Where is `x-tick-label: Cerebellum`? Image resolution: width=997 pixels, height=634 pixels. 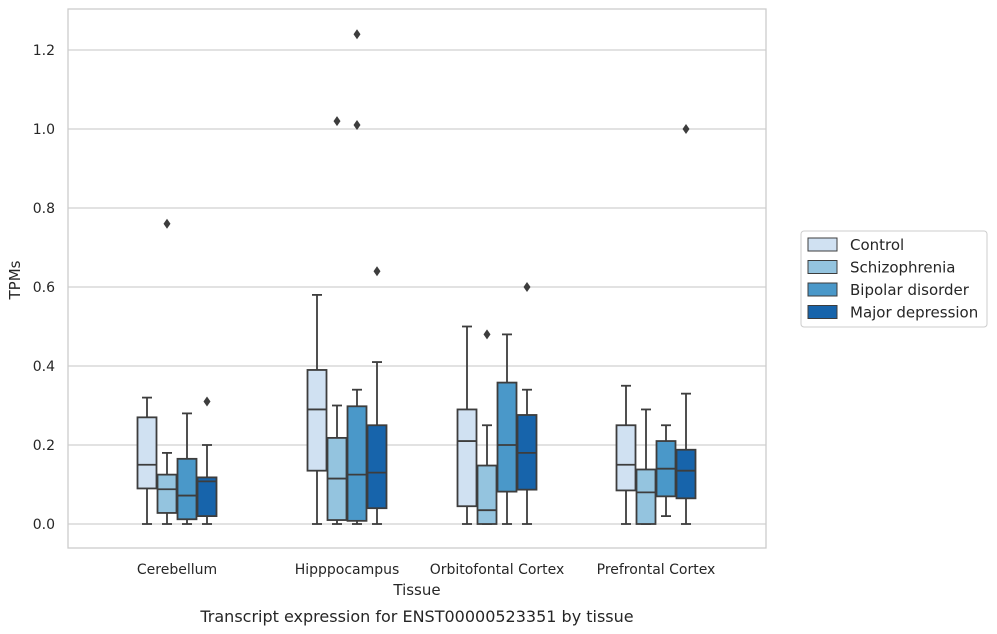 x-tick-label: Cerebellum is located at coordinates (177, 570).